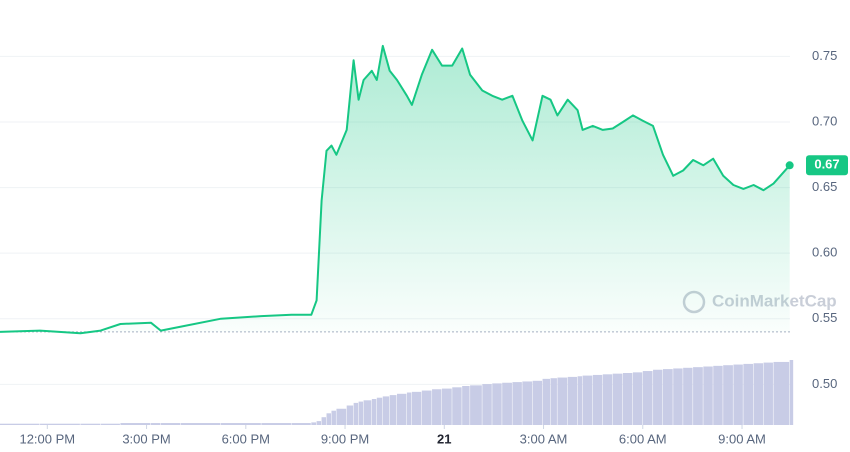 This screenshot has height=452, width=850. What do you see at coordinates (643, 438) in the screenshot?
I see `x-tick-label: 6:00 AM` at bounding box center [643, 438].